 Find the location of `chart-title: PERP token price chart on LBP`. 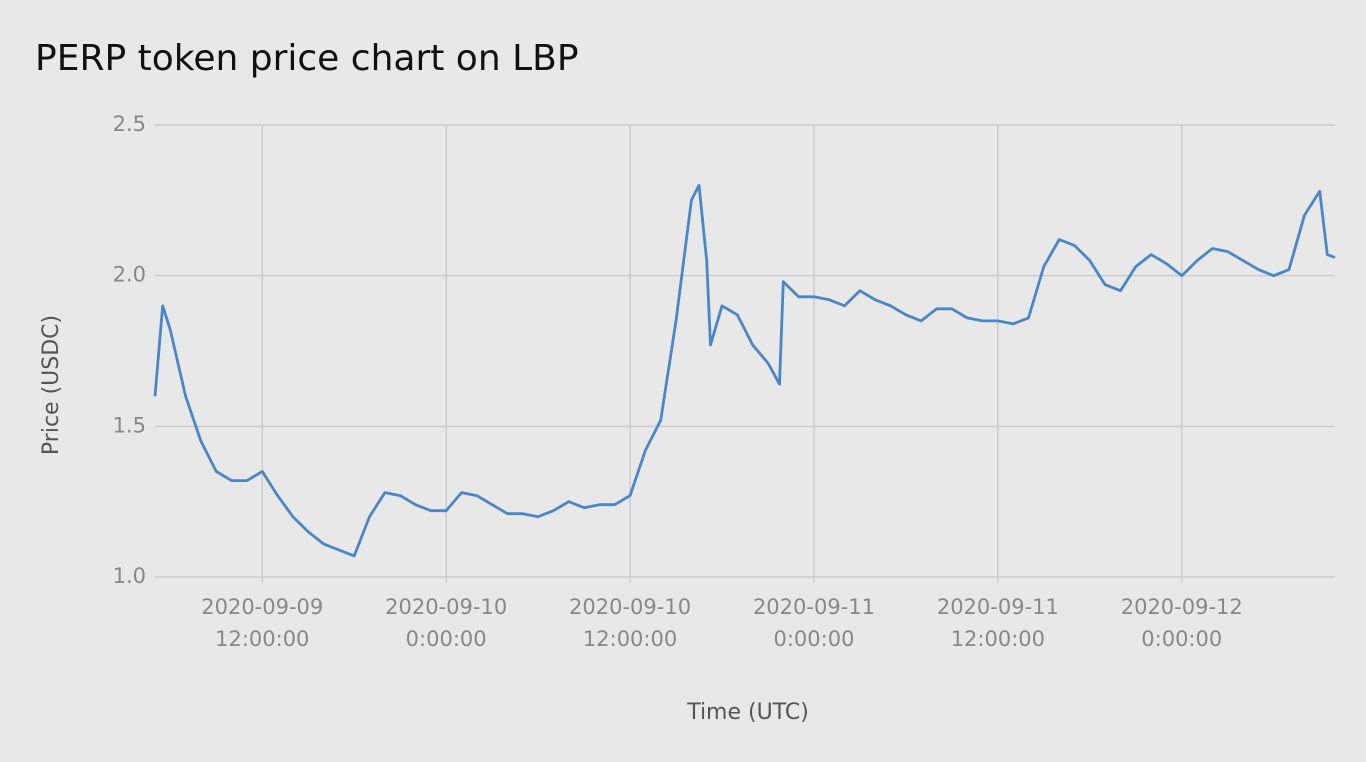

chart-title: PERP token price chart on LBP is located at coordinates (307, 58).